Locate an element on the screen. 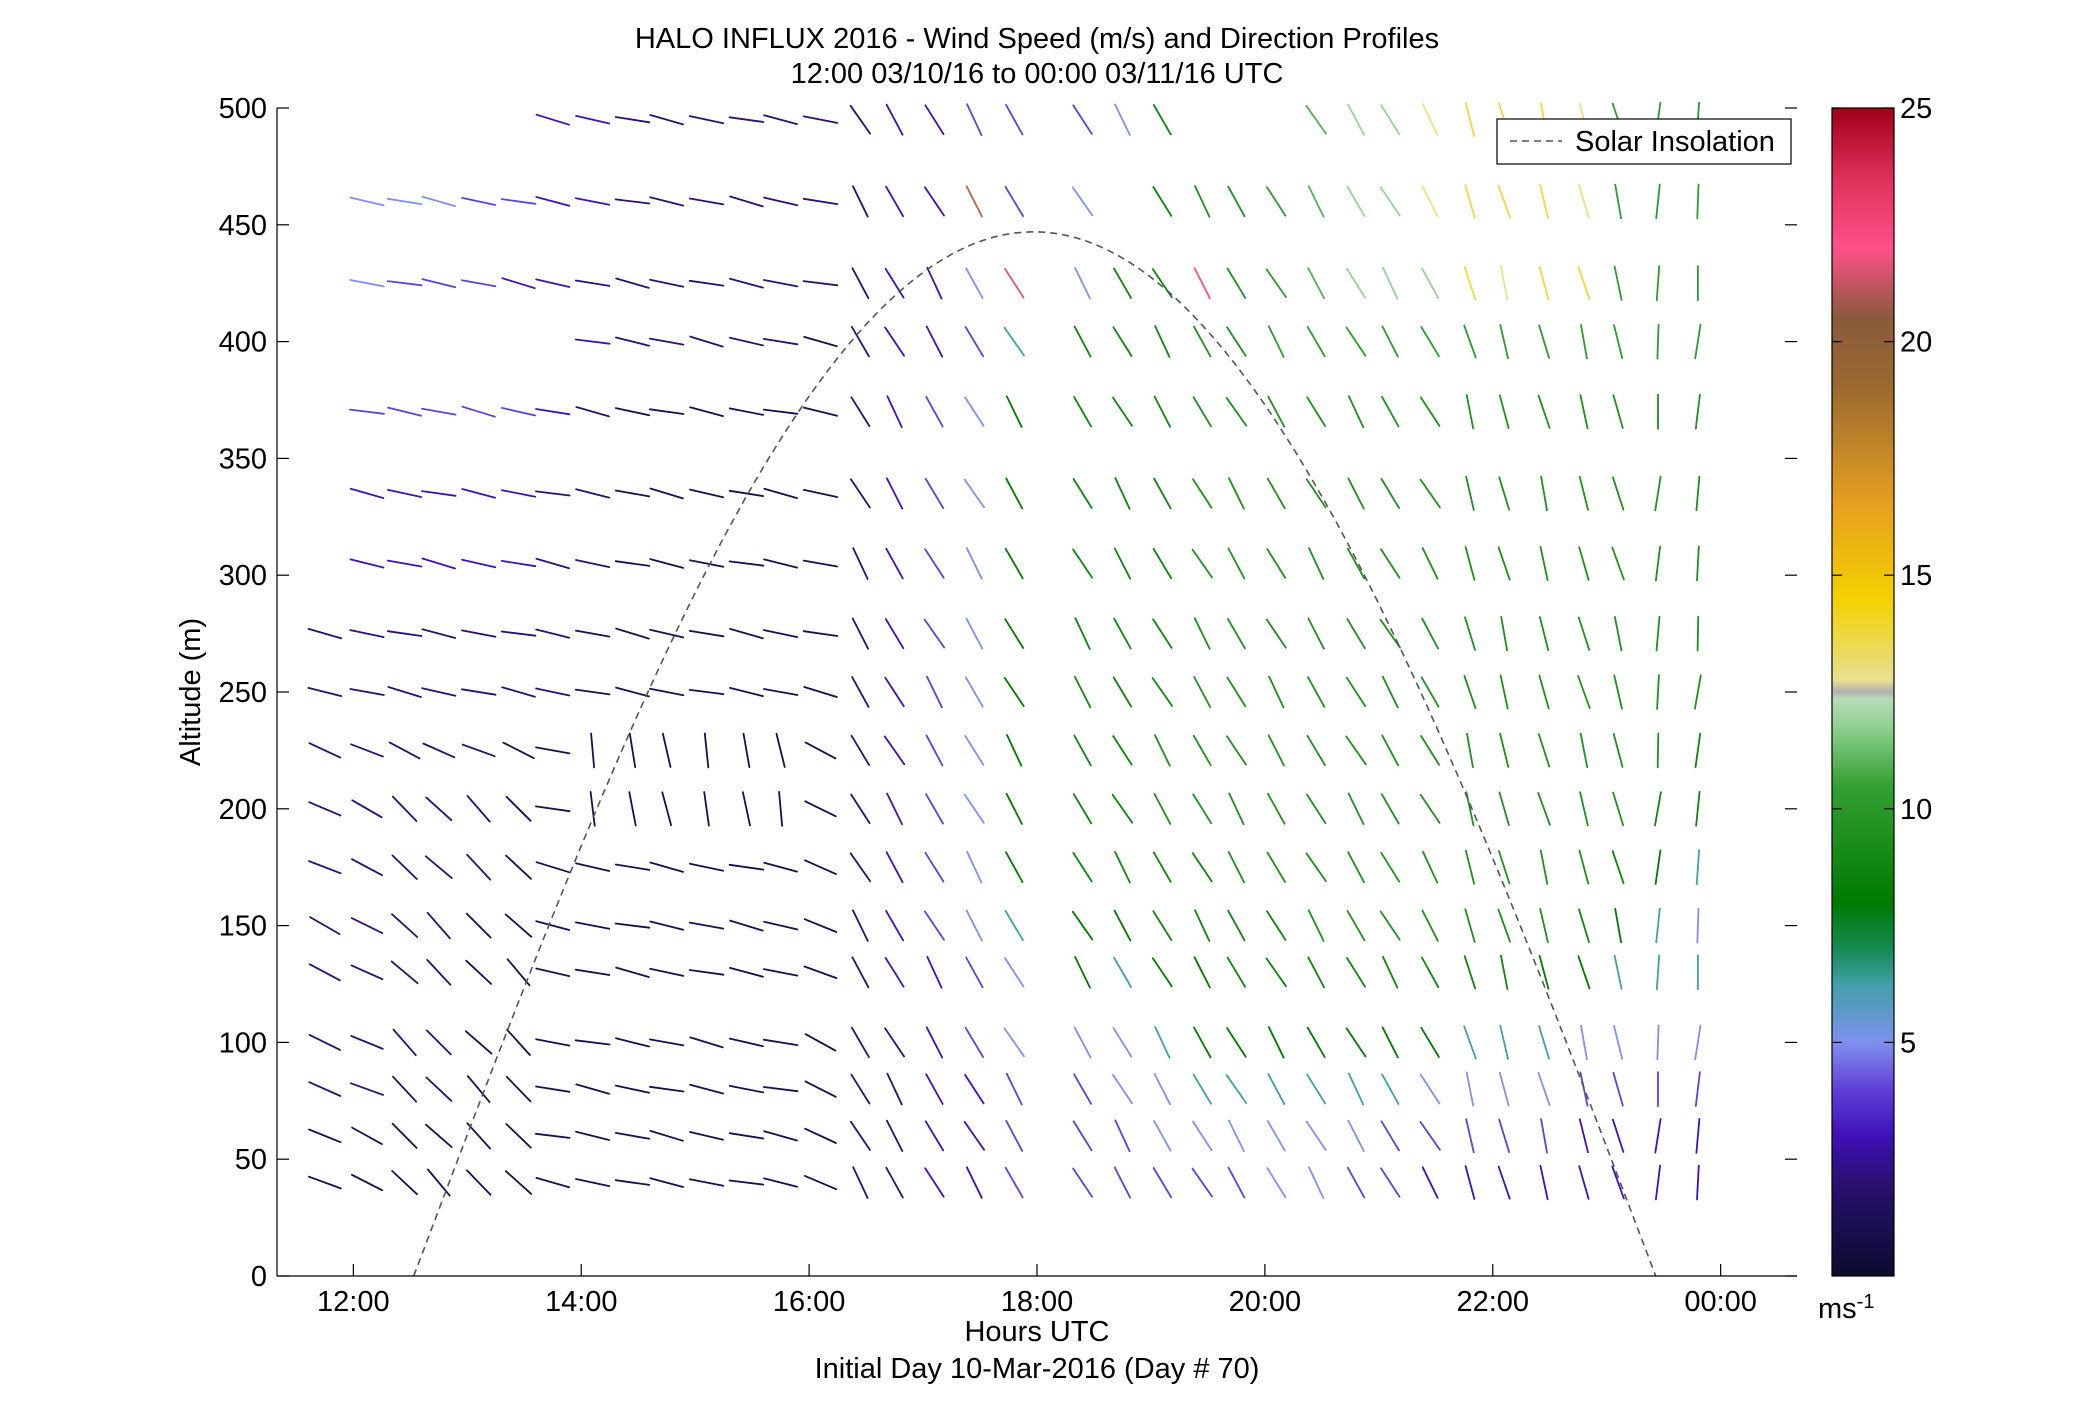 The height and width of the screenshot is (1425, 2098). y-tick-label: 500 is located at coordinates (243, 109).